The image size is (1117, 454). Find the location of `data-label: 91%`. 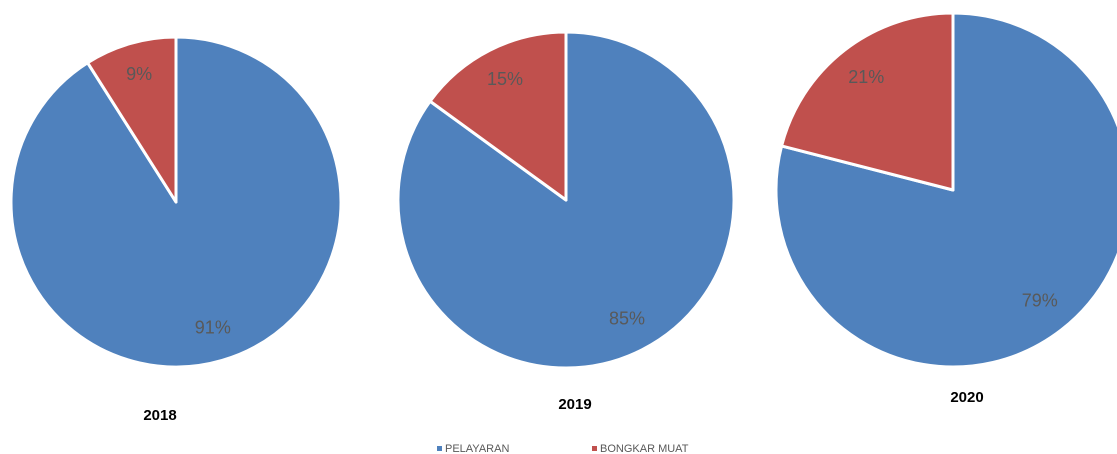

data-label: 91% is located at coordinates (213, 328).